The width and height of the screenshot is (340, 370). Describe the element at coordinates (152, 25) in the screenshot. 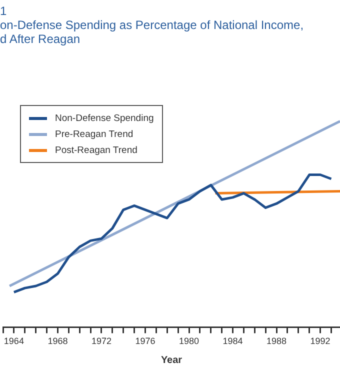

I see `chart-title: 1 on-Defense Spending as Percentage of National Income, d After Reagan` at that location.